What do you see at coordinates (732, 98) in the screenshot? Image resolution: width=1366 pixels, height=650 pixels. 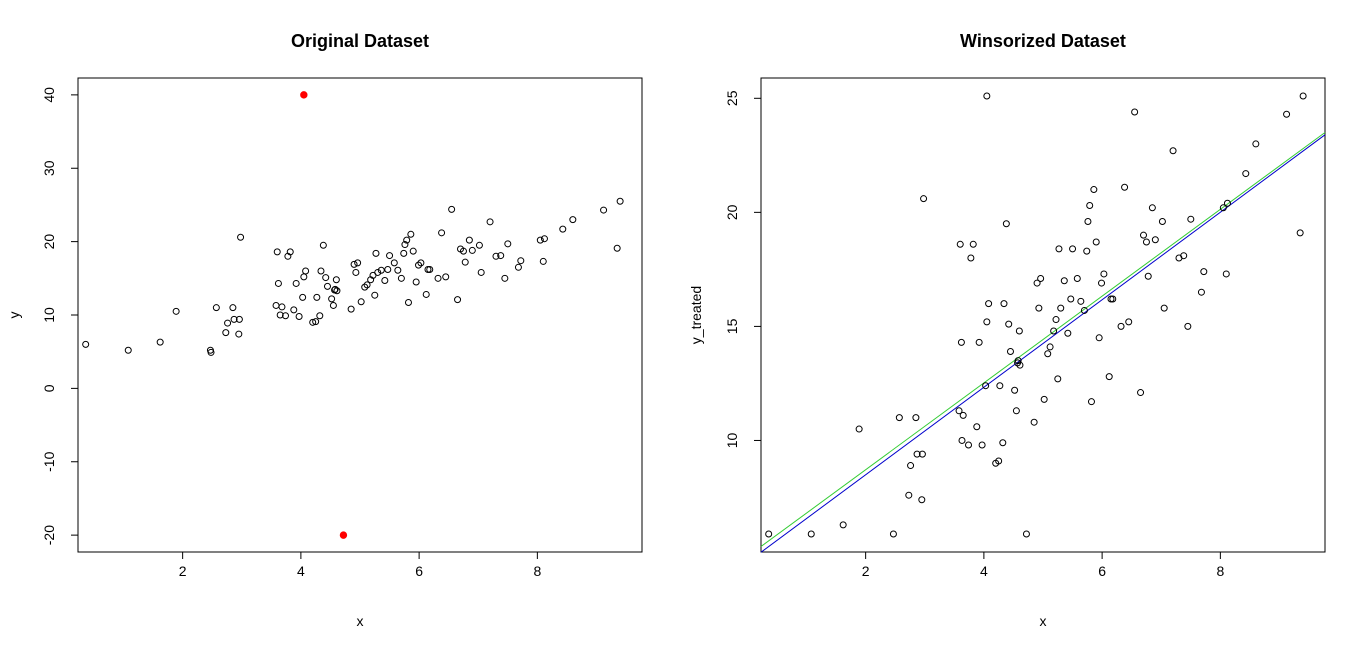 I see `y-tick-label: 25` at bounding box center [732, 98].